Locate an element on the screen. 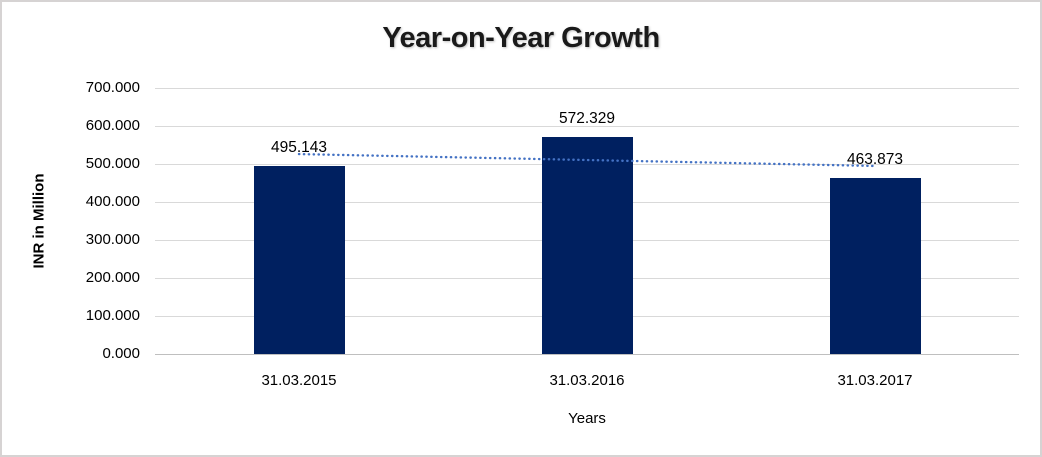 The height and width of the screenshot is (457, 1042). bar-31.03.2016 is located at coordinates (587, 245).